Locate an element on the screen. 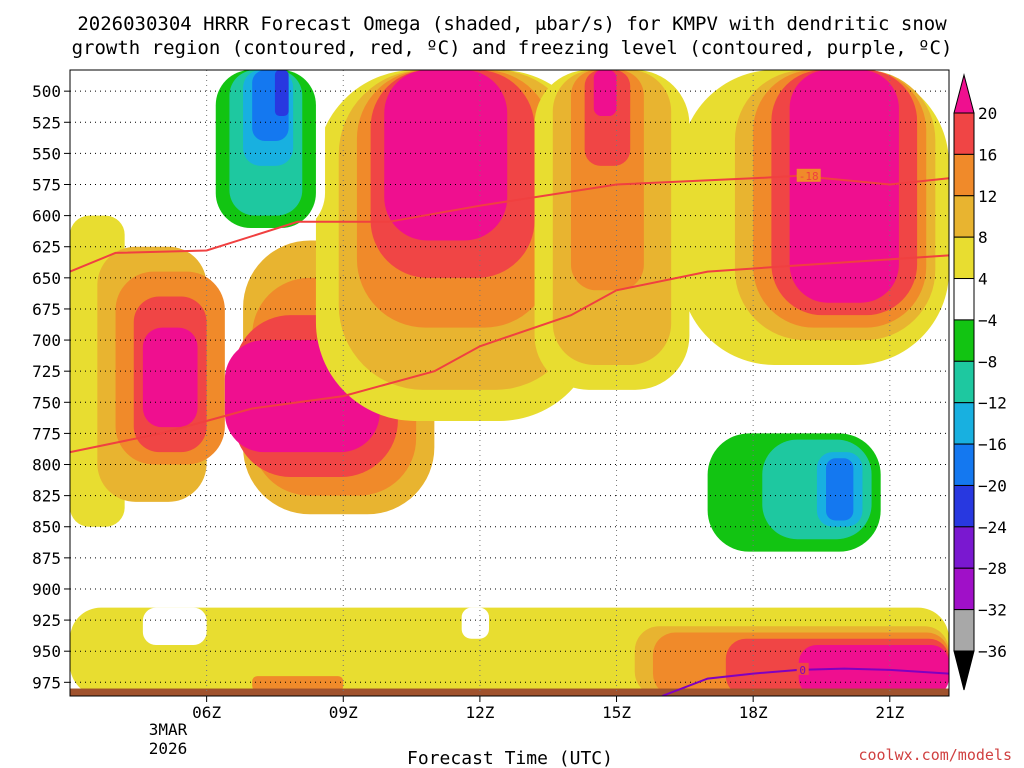 The height and width of the screenshot is (768, 1024). x-tick-label-18Z: 18Z is located at coordinates (753, 712).